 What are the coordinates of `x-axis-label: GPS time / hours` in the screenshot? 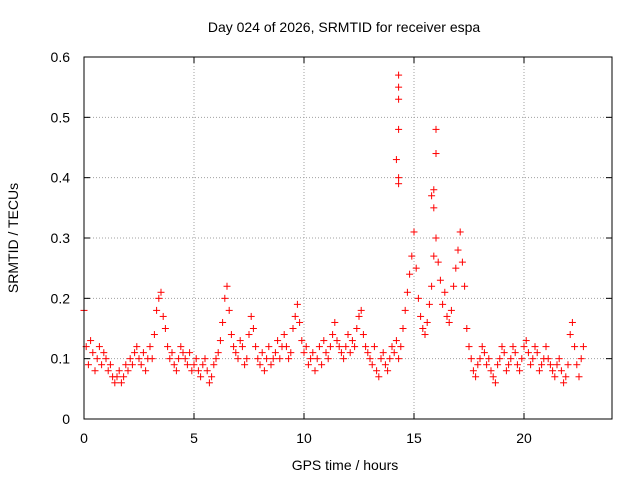 It's located at (345, 465).